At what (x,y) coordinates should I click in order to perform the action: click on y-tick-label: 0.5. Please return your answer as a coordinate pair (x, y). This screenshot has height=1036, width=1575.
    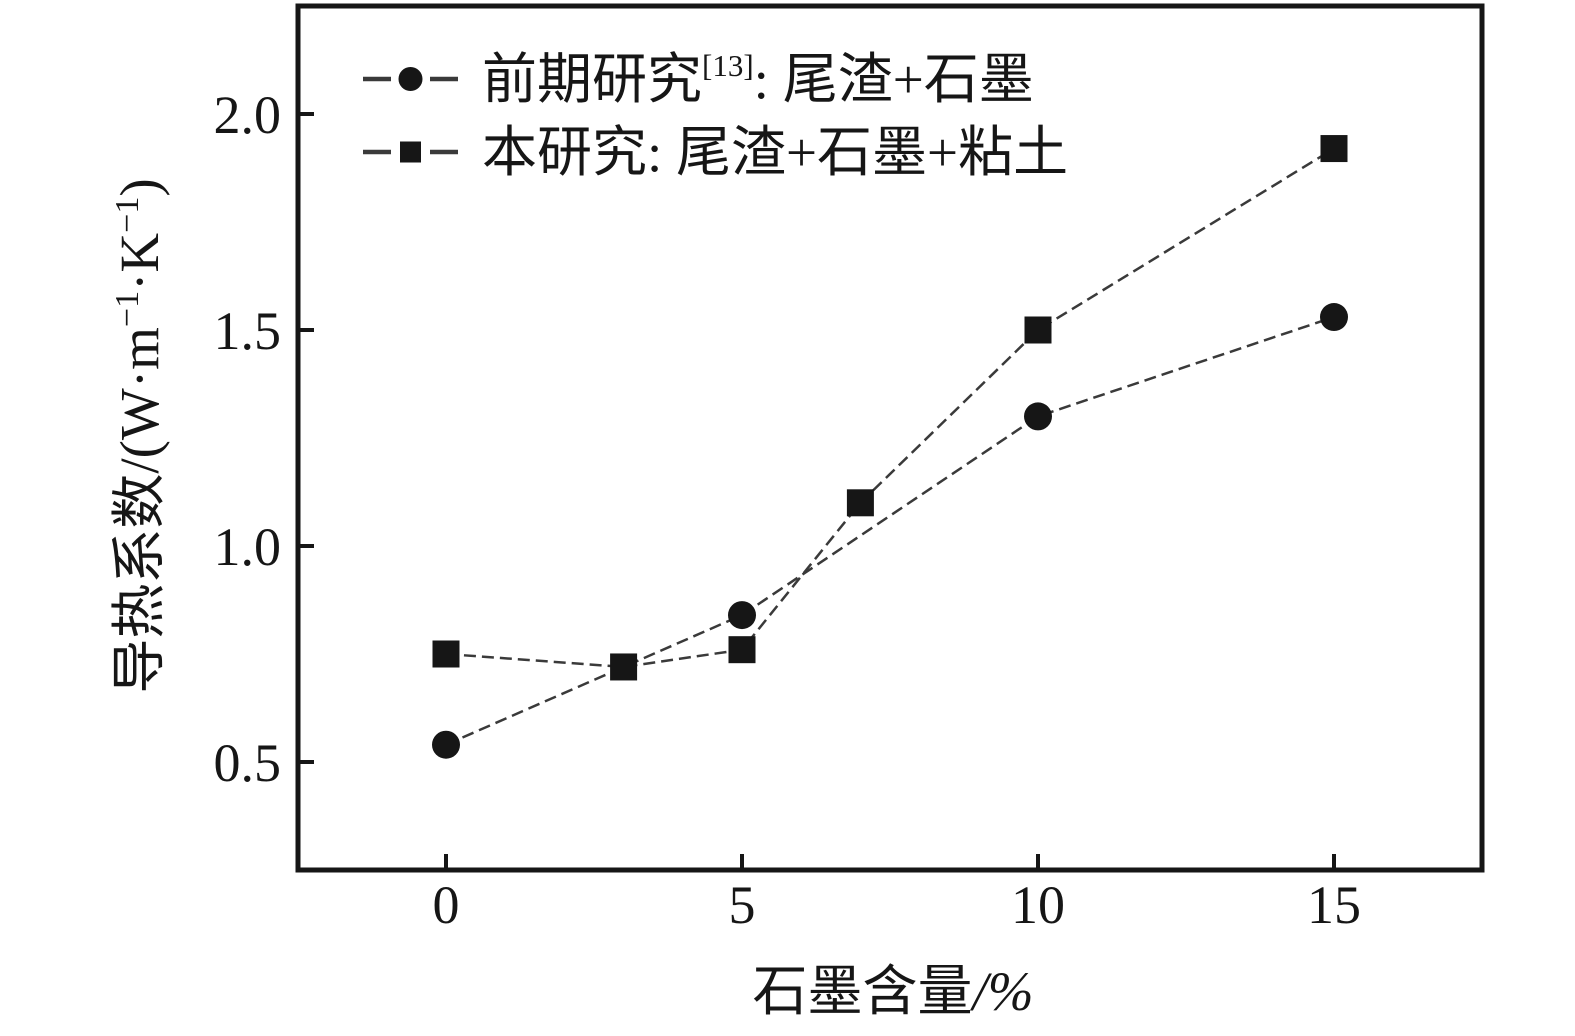
    Looking at the image, I should click on (248, 763).